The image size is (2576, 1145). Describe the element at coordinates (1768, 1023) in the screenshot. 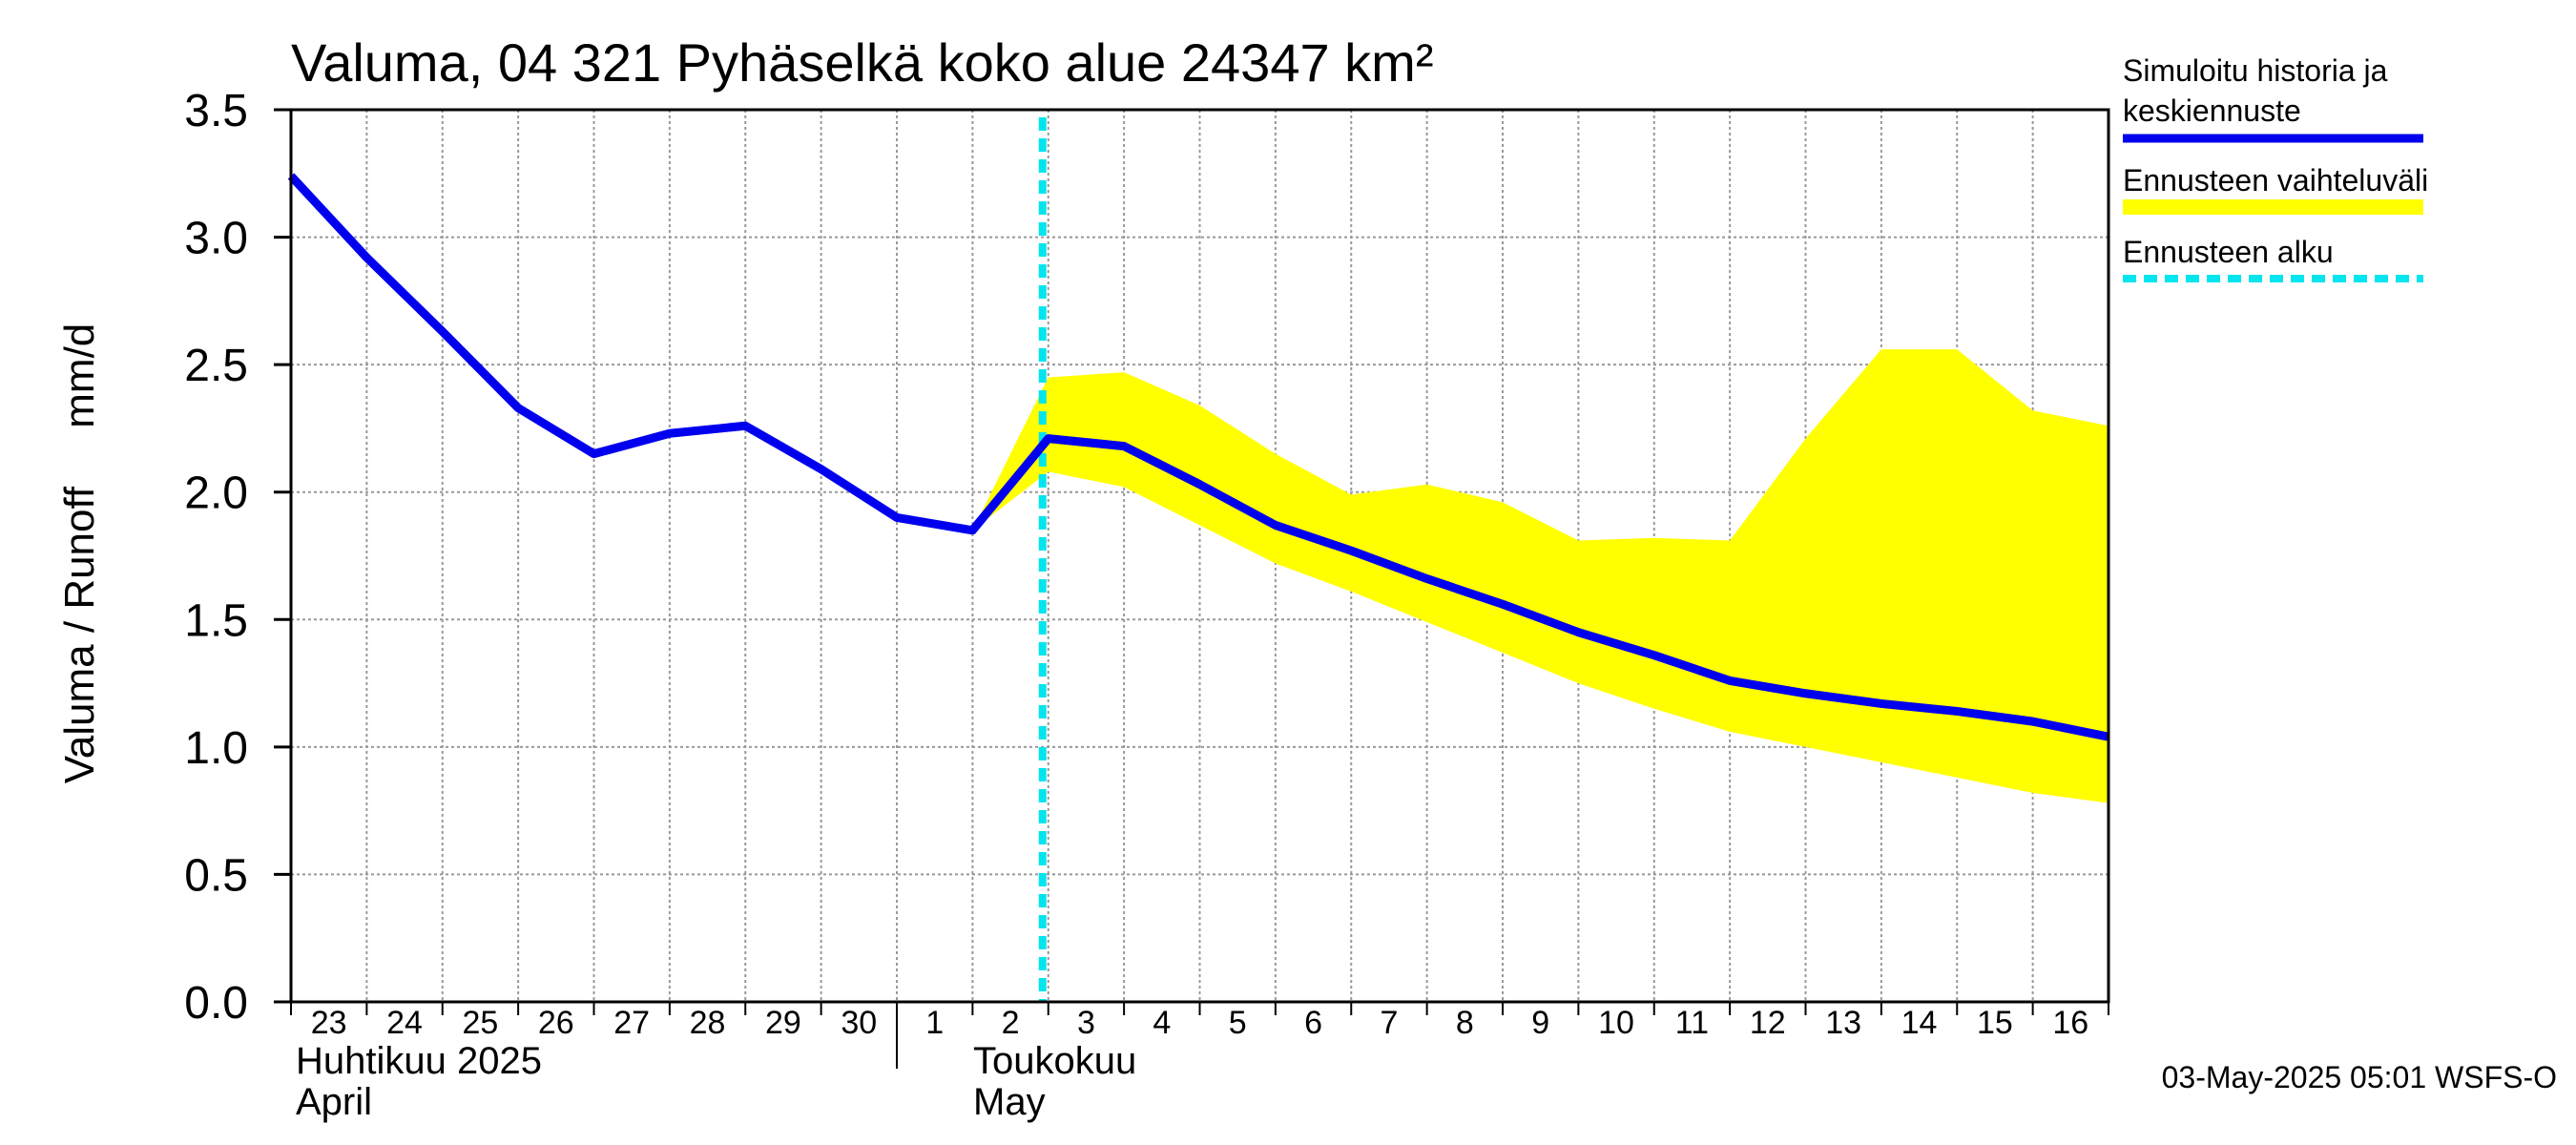

I see `x-tick-label: 12` at that location.